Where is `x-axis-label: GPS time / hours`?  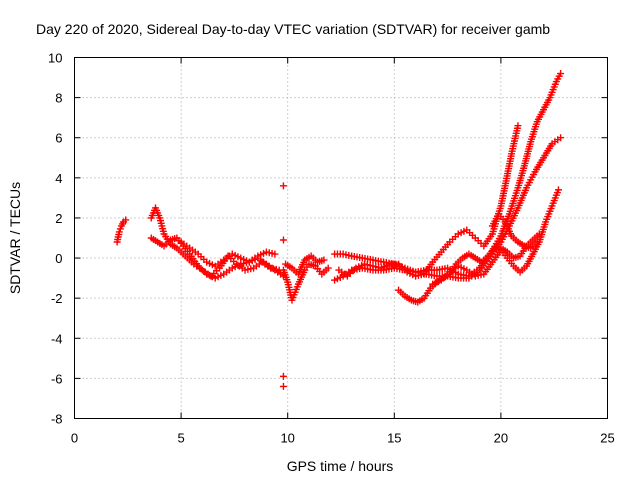
x-axis-label: GPS time / hours is located at coordinates (340, 466).